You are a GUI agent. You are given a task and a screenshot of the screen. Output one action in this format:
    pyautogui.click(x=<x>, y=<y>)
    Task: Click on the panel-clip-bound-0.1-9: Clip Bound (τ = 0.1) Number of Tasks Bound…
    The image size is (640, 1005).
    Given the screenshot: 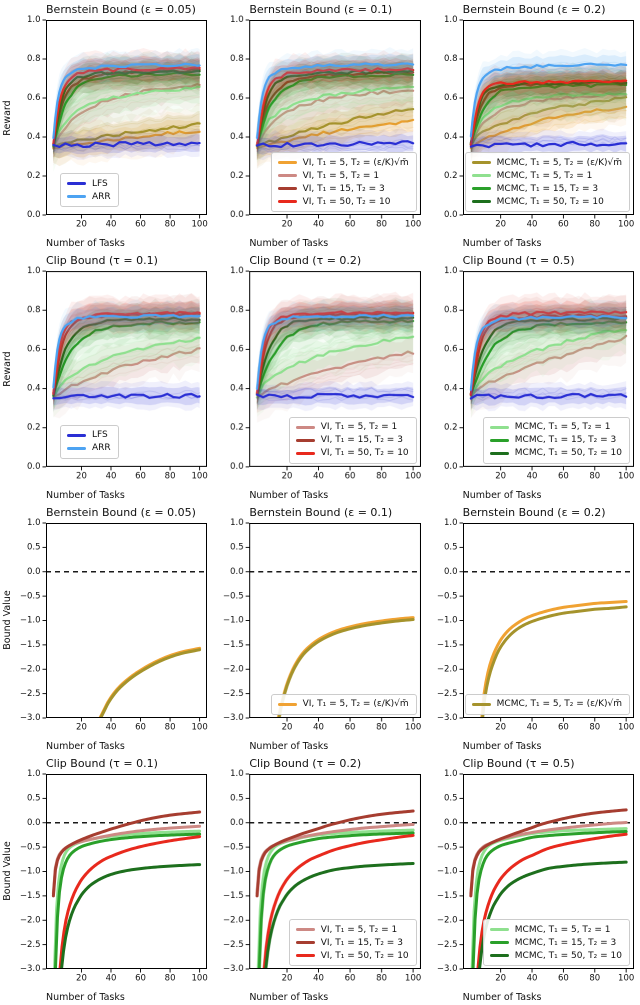 What is the action you would take?
    pyautogui.click(x=107, y=879)
    